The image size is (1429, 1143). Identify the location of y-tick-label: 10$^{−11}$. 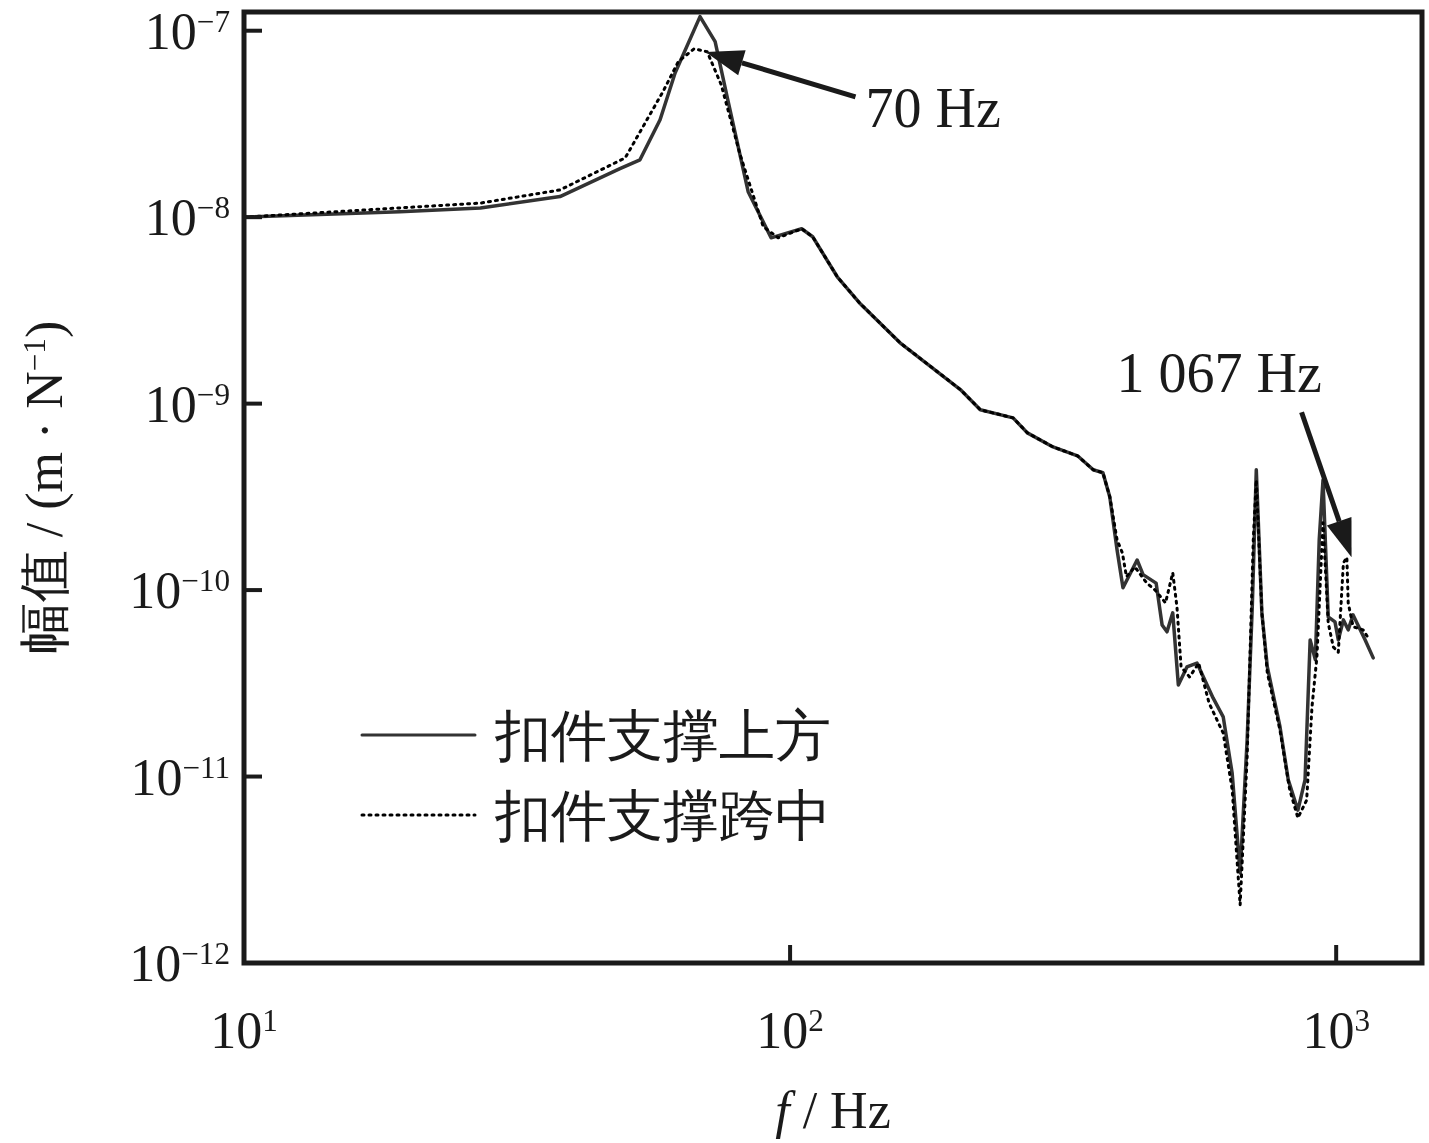
(180, 777).